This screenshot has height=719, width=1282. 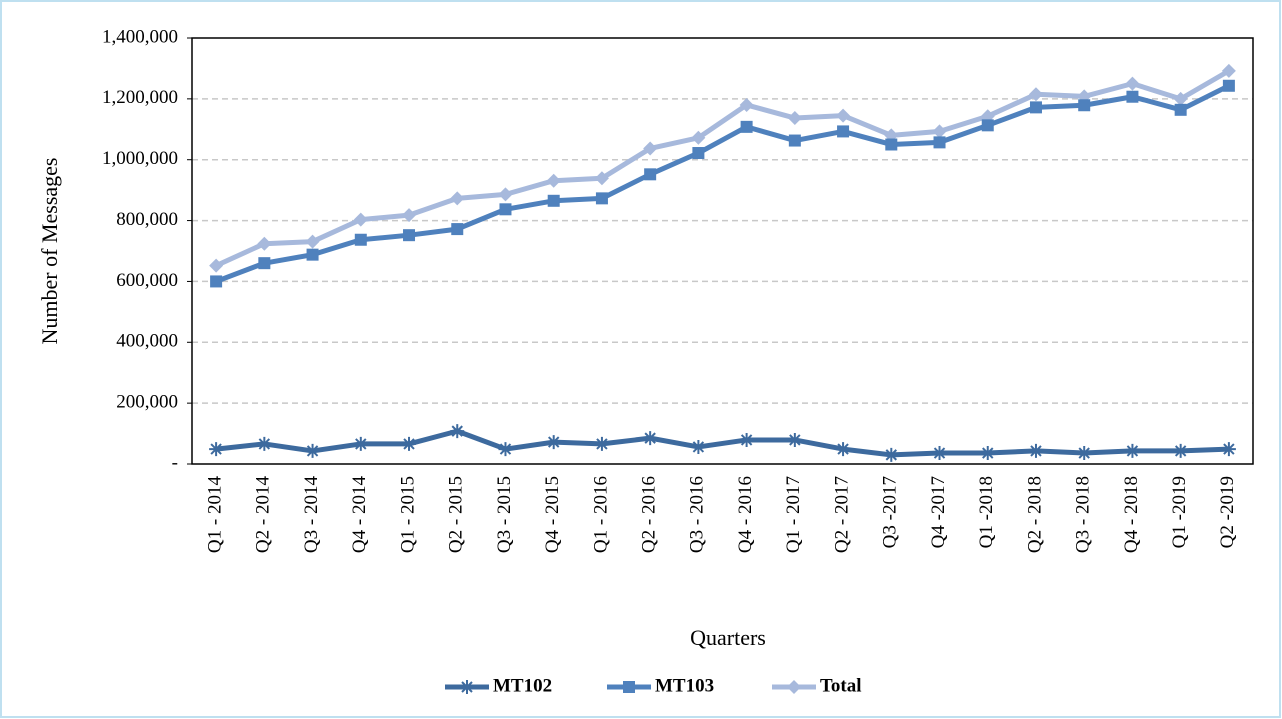 I want to click on x-tick-label: Q1 -2019, so click(x=1179, y=512).